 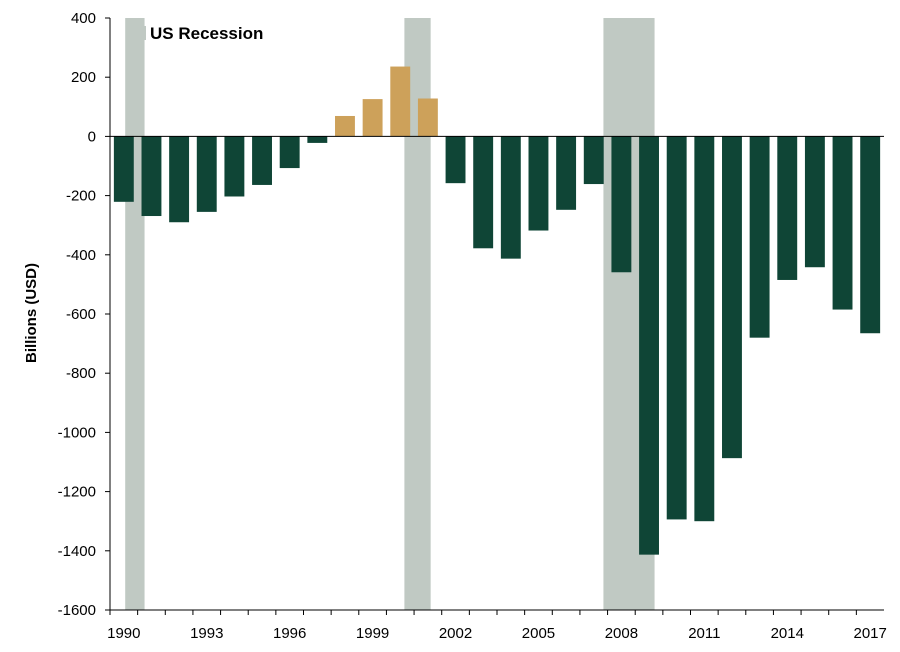 I want to click on y-tick-label: -600, so click(x=81, y=314).